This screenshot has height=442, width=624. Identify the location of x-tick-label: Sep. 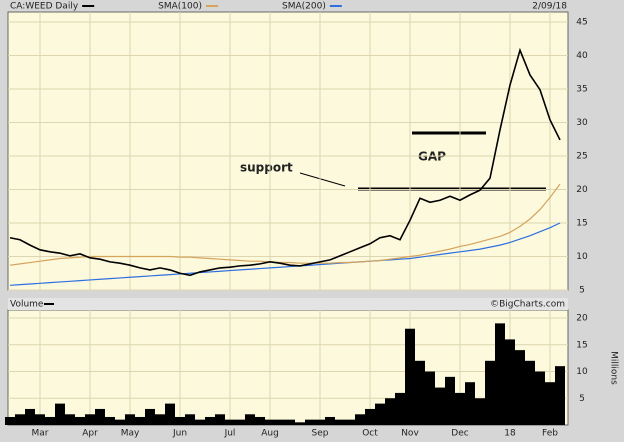
(320, 434).